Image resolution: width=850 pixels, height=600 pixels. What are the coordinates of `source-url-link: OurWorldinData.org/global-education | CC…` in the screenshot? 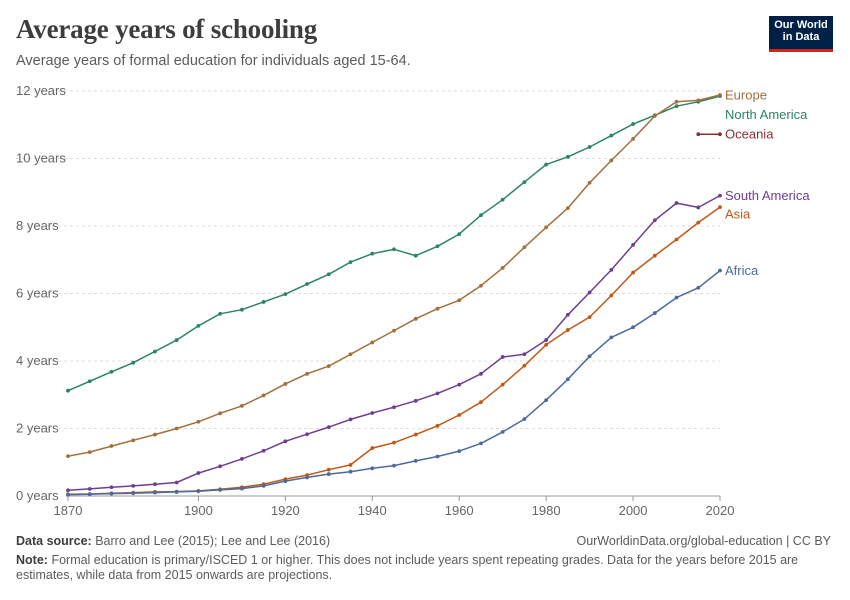 It's located at (703, 541).